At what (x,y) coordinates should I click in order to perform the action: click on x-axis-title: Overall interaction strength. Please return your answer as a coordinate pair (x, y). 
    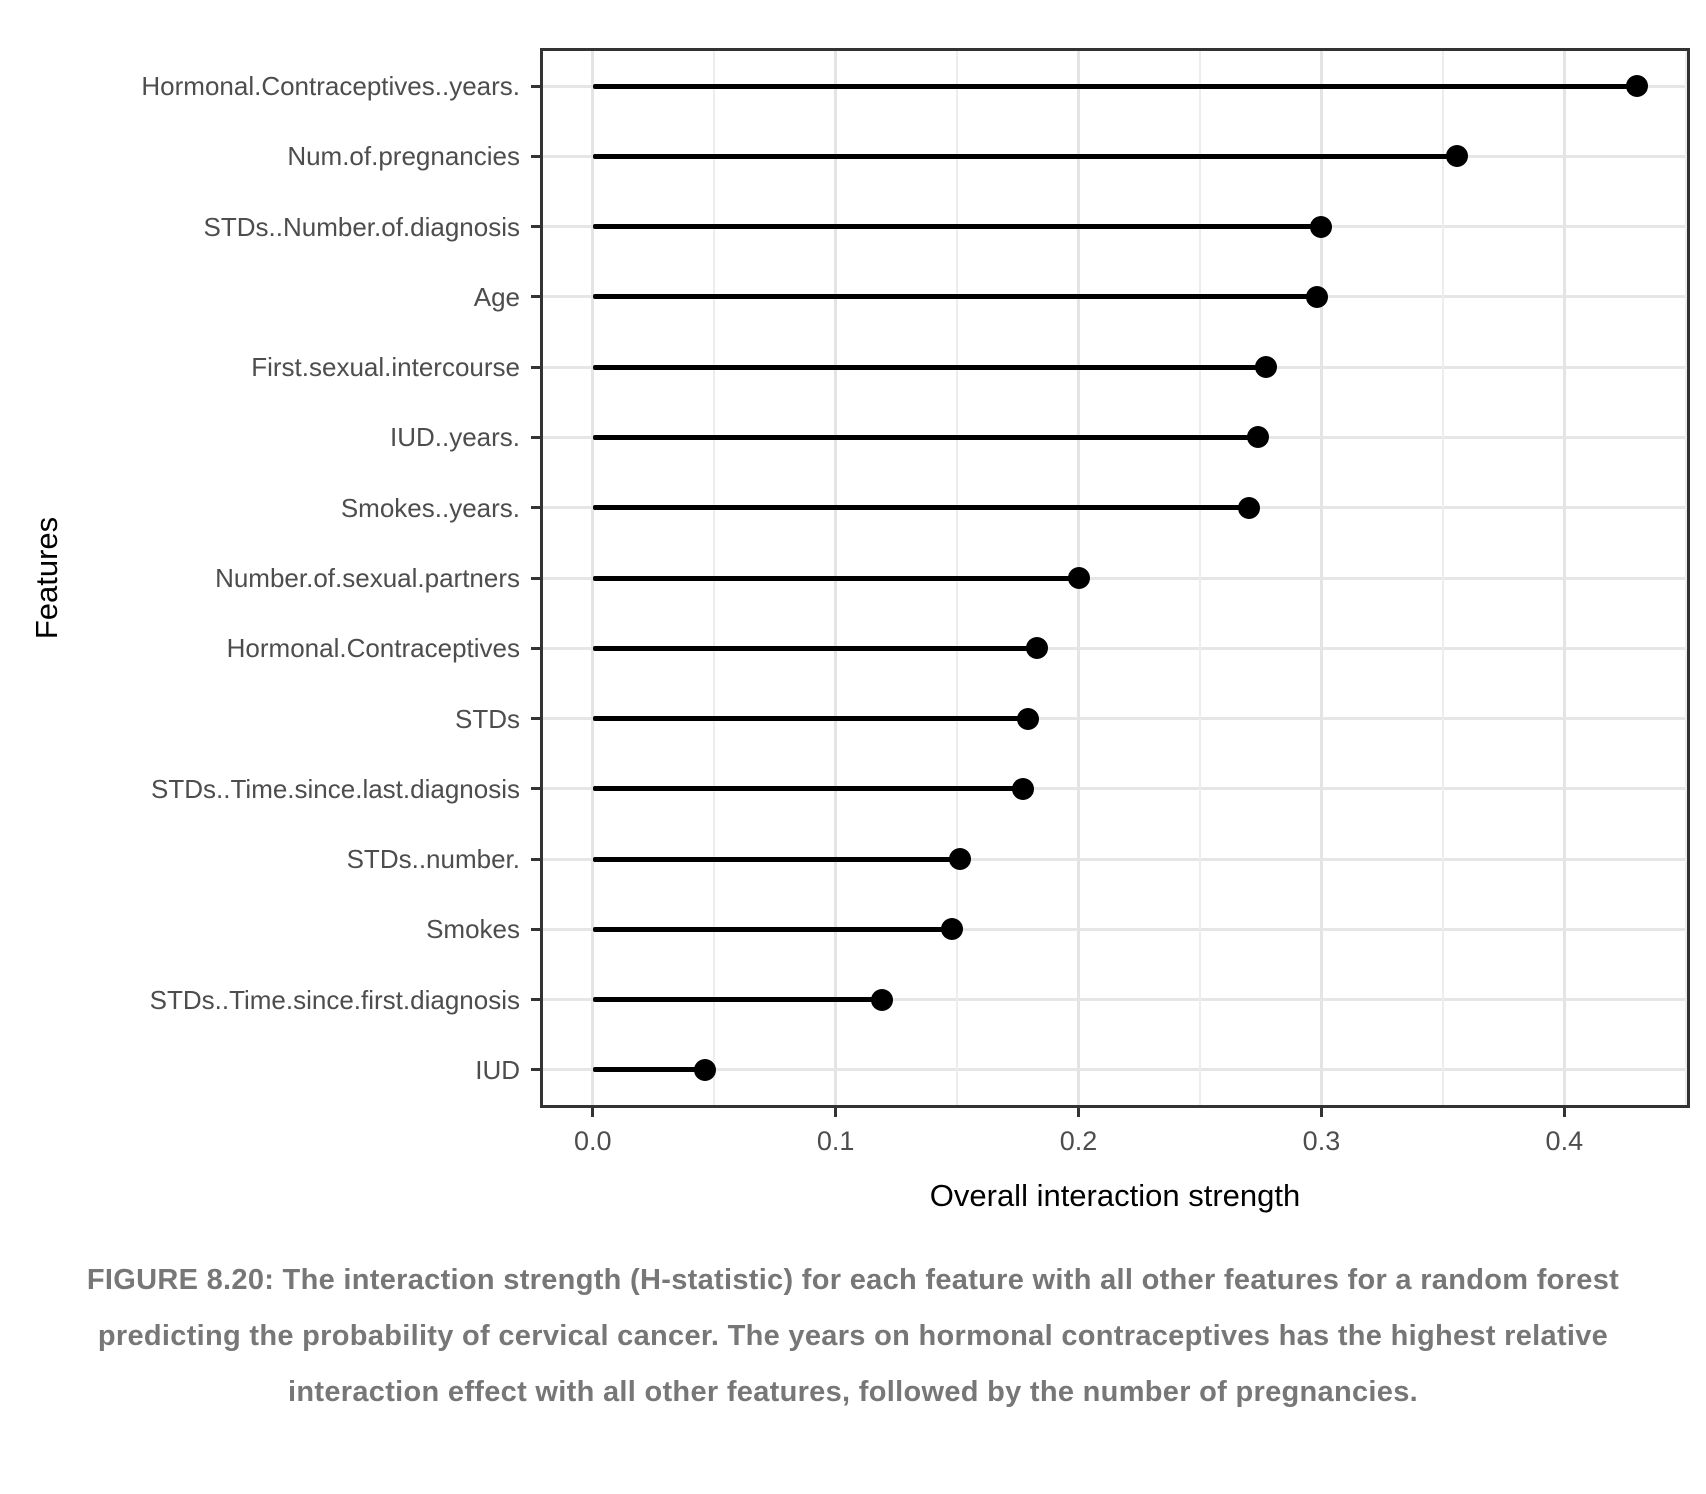
    Looking at the image, I should click on (1115, 1195).